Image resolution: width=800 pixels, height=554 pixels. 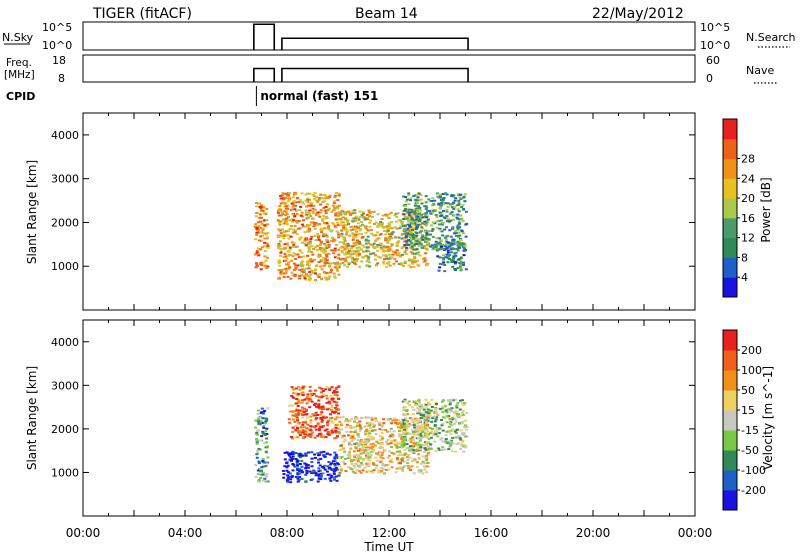 I want to click on y-tick-label: 4000, so click(x=65, y=342).